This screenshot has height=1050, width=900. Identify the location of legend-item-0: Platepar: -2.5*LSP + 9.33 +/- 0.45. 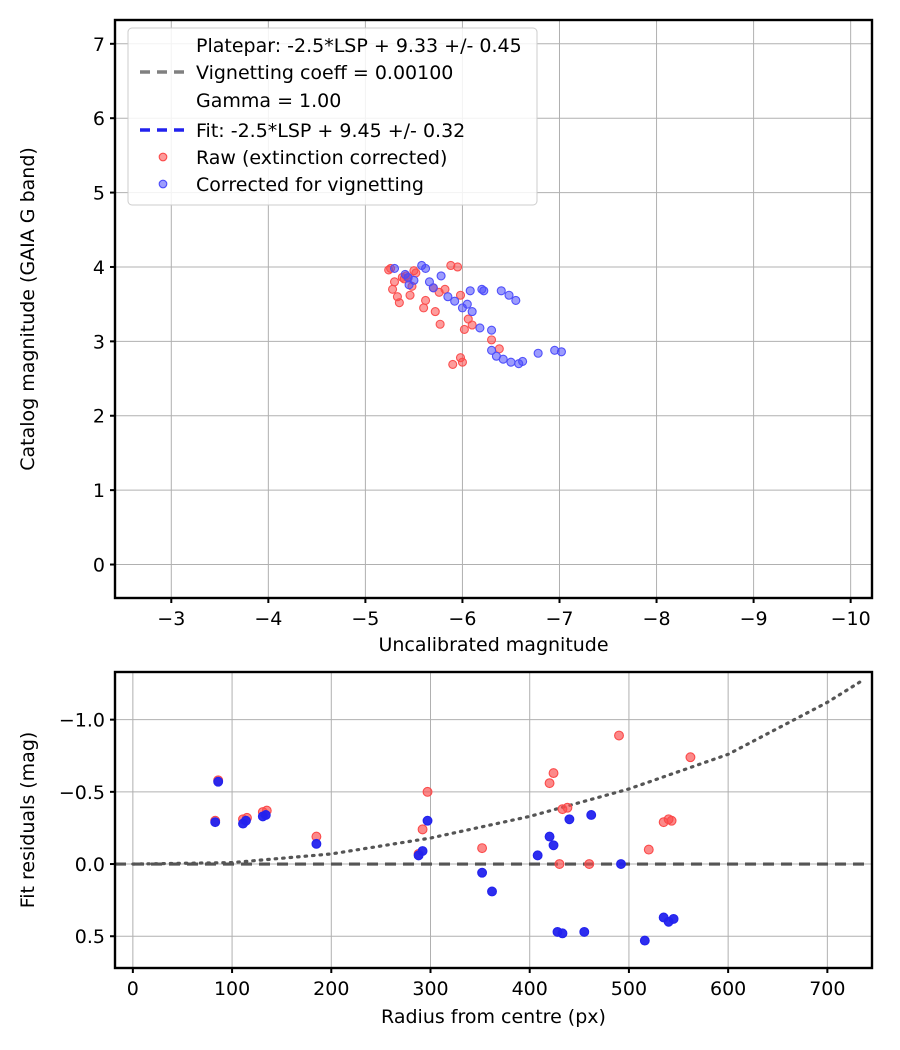
(359, 46).